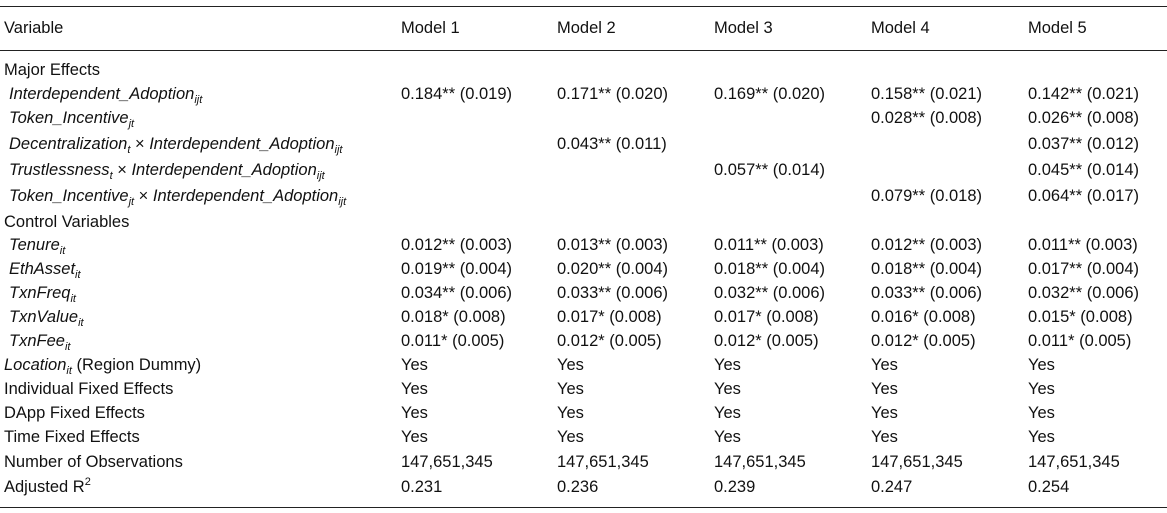 The height and width of the screenshot is (513, 1167). Describe the element at coordinates (453, 317) in the screenshot. I see `cell: 0.018* (0.008)` at that location.